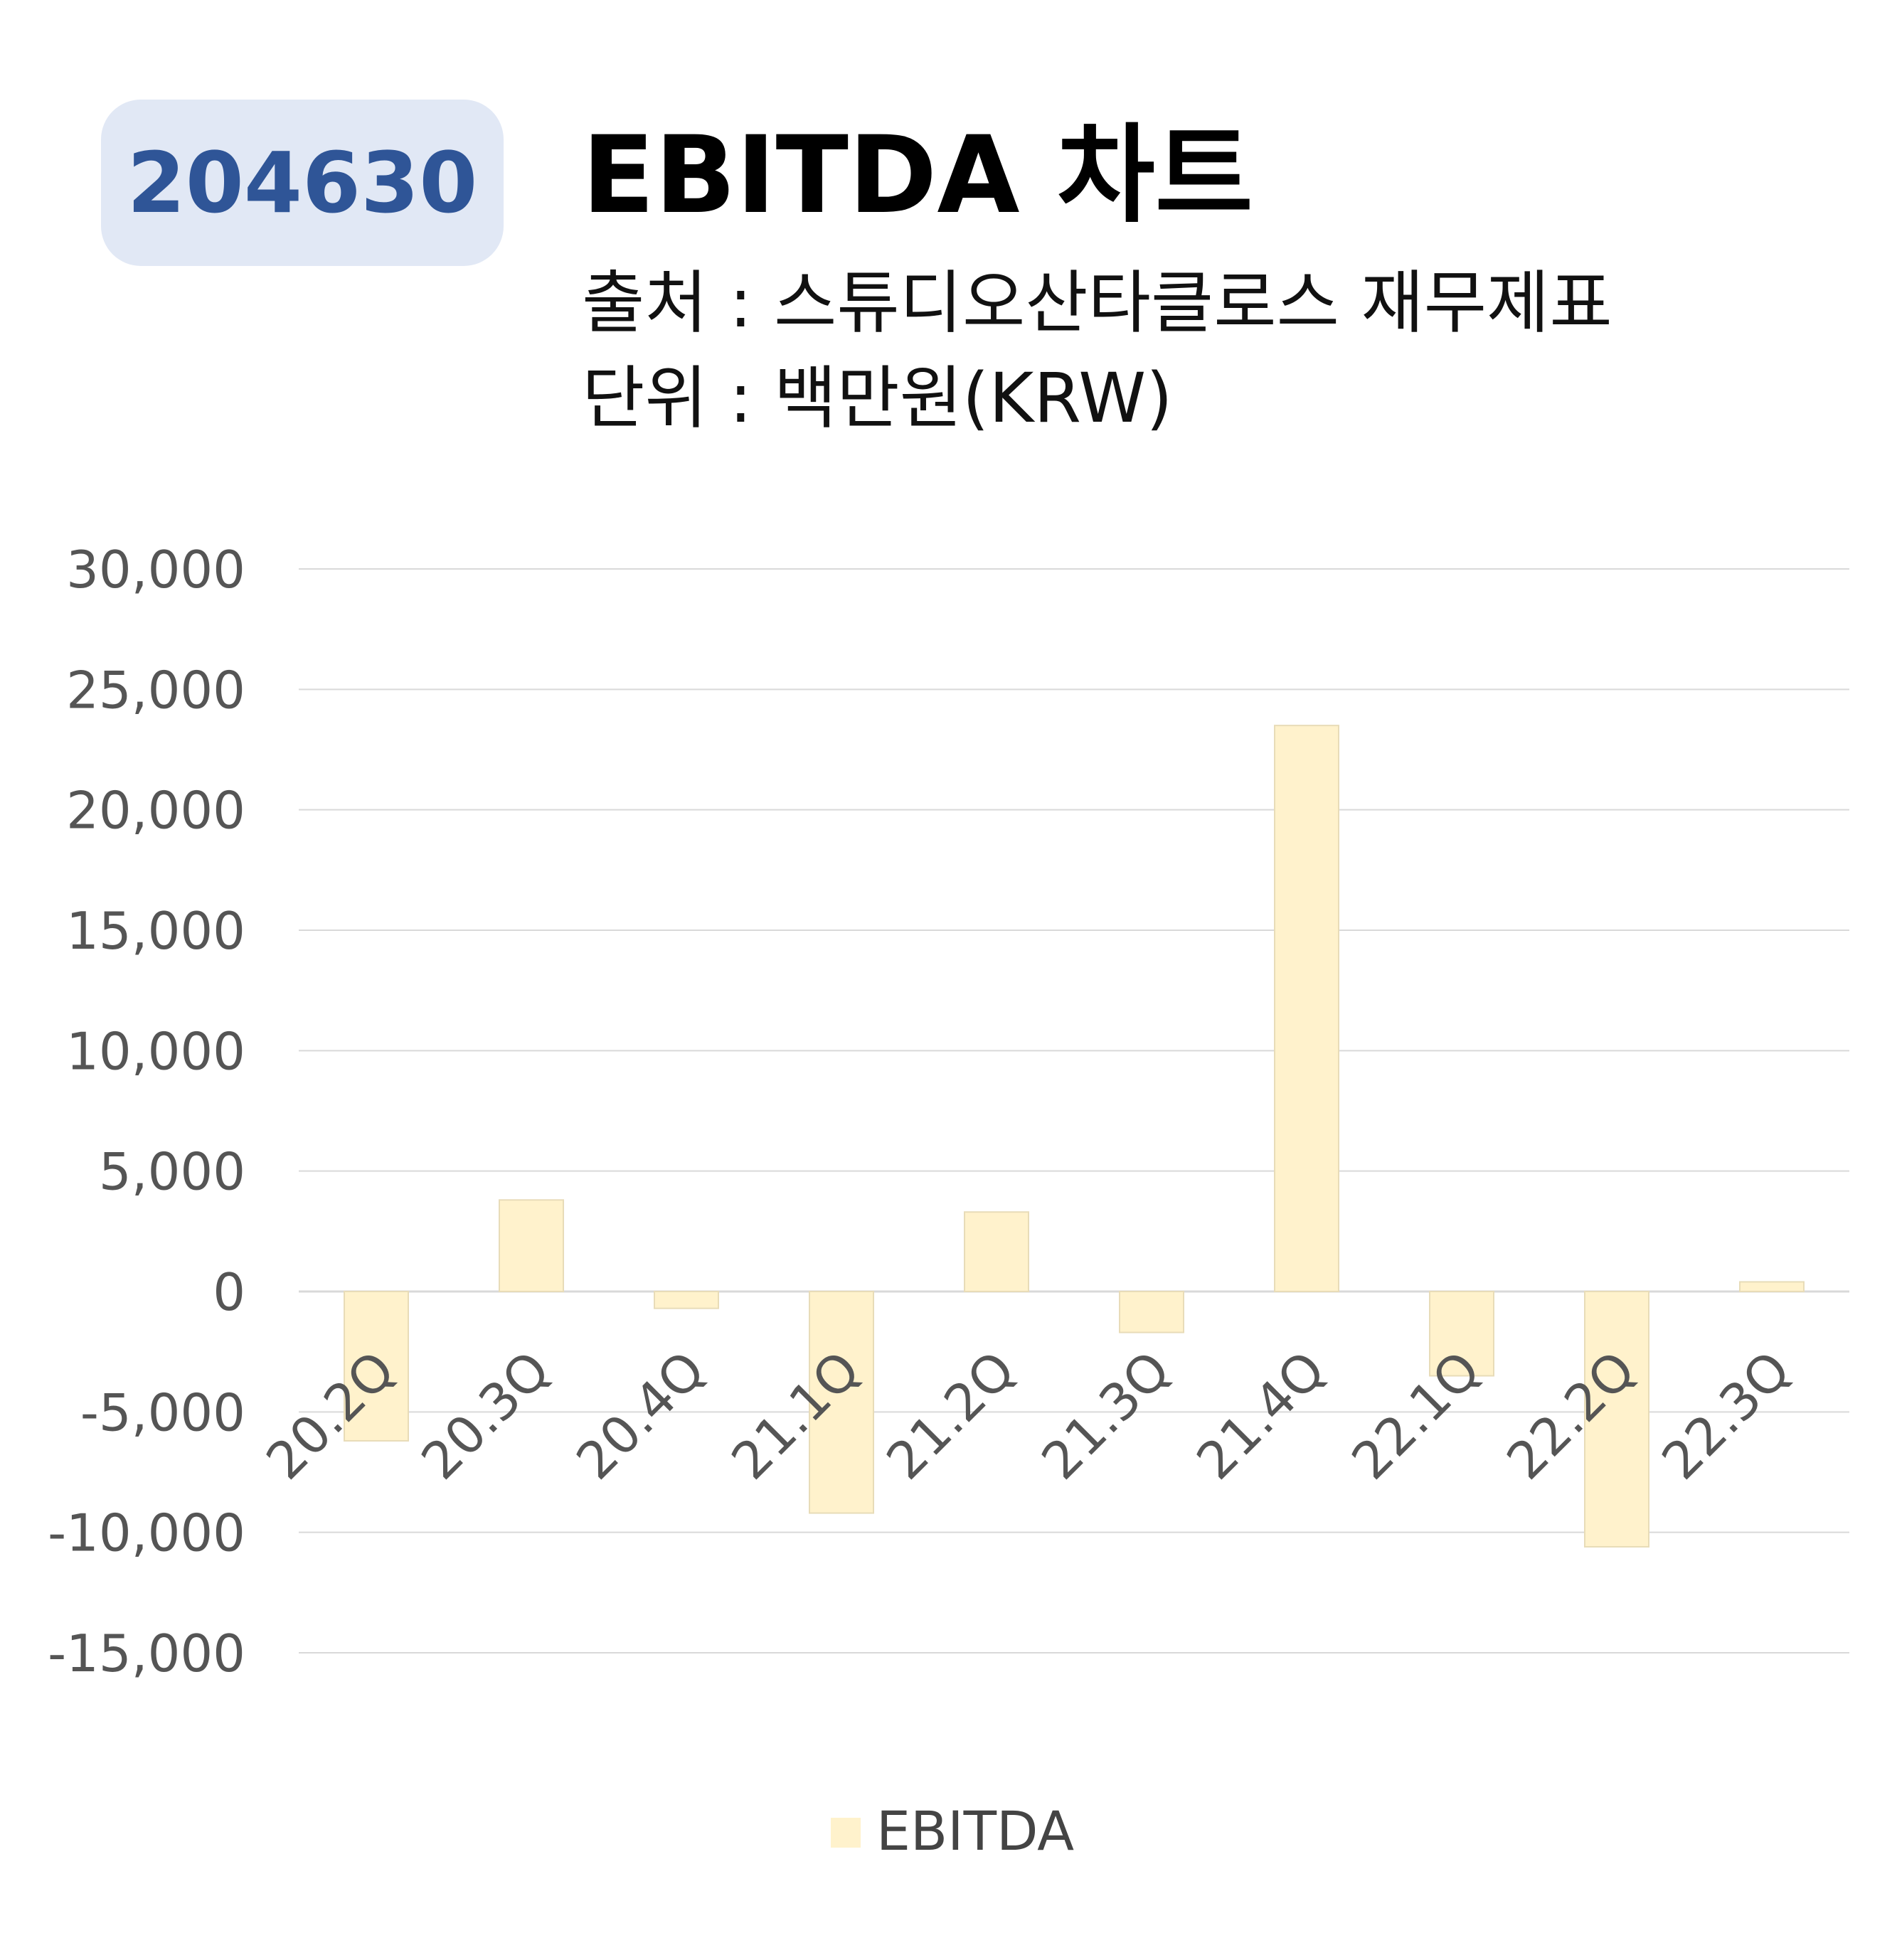 The width and height of the screenshot is (1897, 1960). Describe the element at coordinates (1307, 1008) in the screenshot. I see `bar-21.4Q` at that location.